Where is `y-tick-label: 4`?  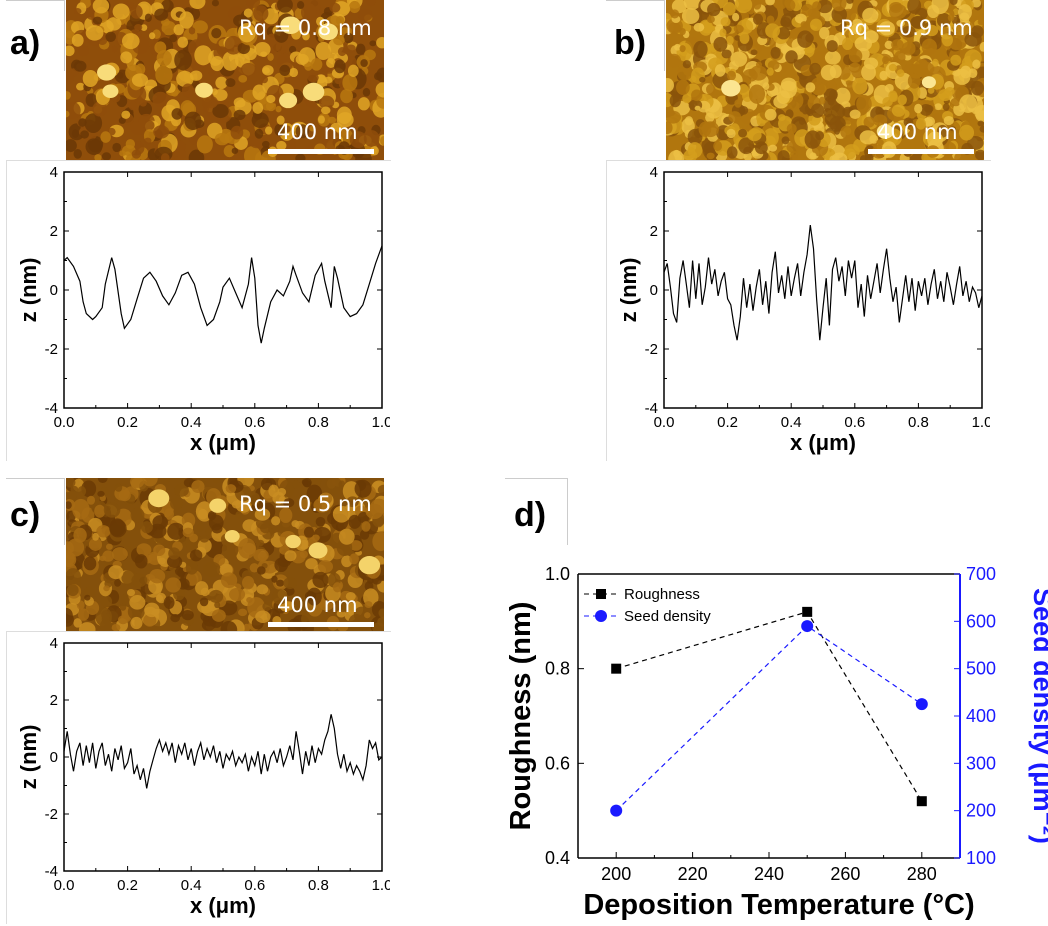
y-tick-label: 4 is located at coordinates (654, 172).